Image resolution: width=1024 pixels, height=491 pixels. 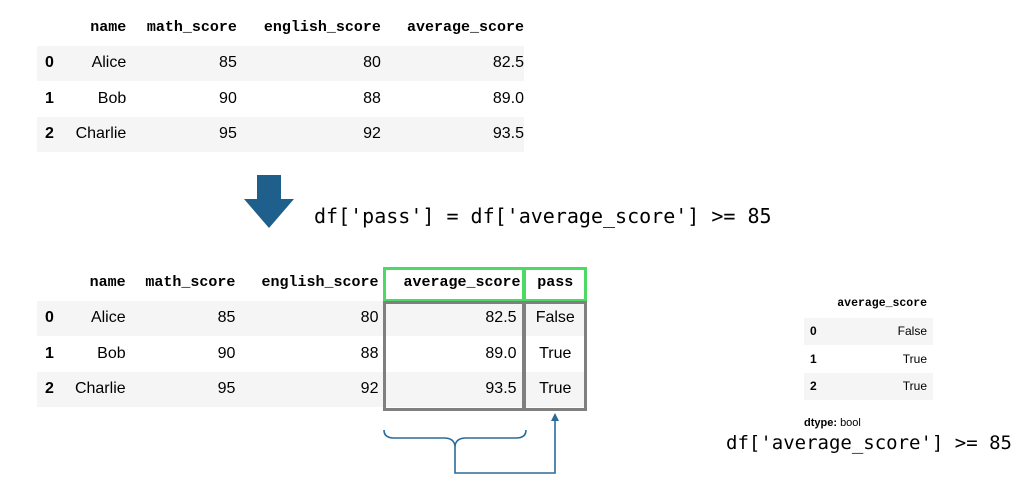 I want to click on table-row: 2 True, so click(x=868, y=386).